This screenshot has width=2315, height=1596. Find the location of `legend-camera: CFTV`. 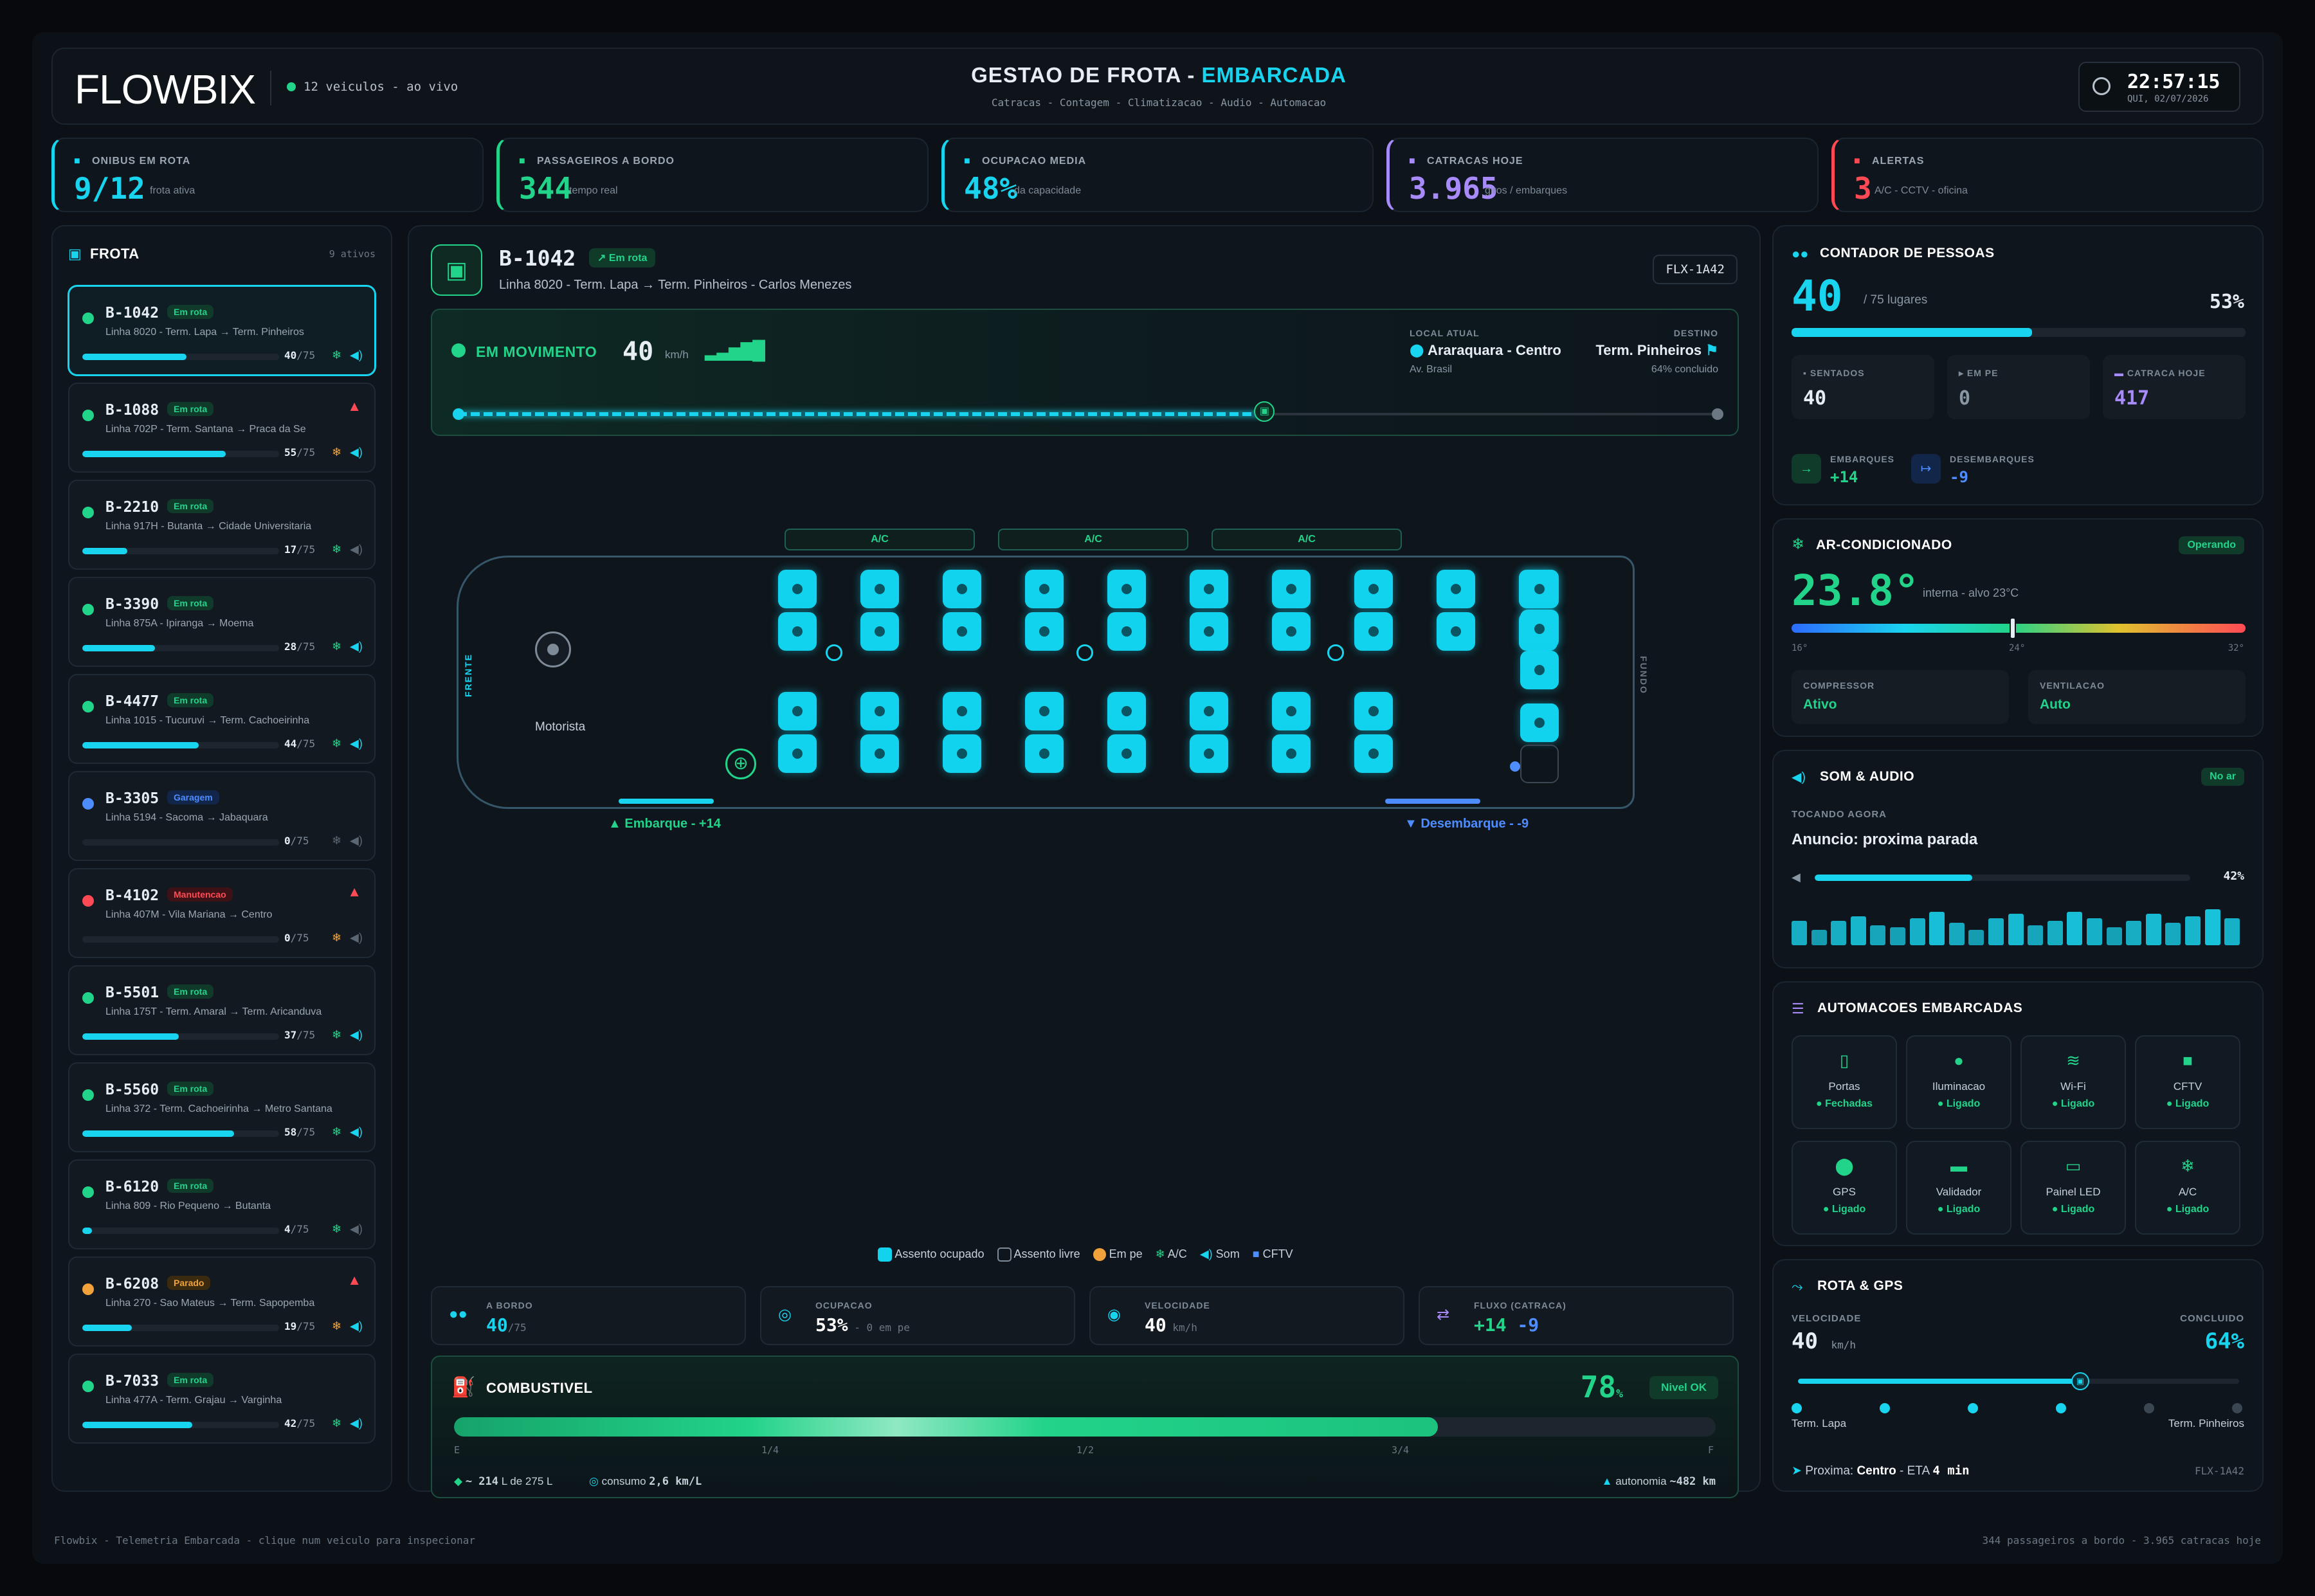

legend-camera: CFTV is located at coordinates (1277, 1254).